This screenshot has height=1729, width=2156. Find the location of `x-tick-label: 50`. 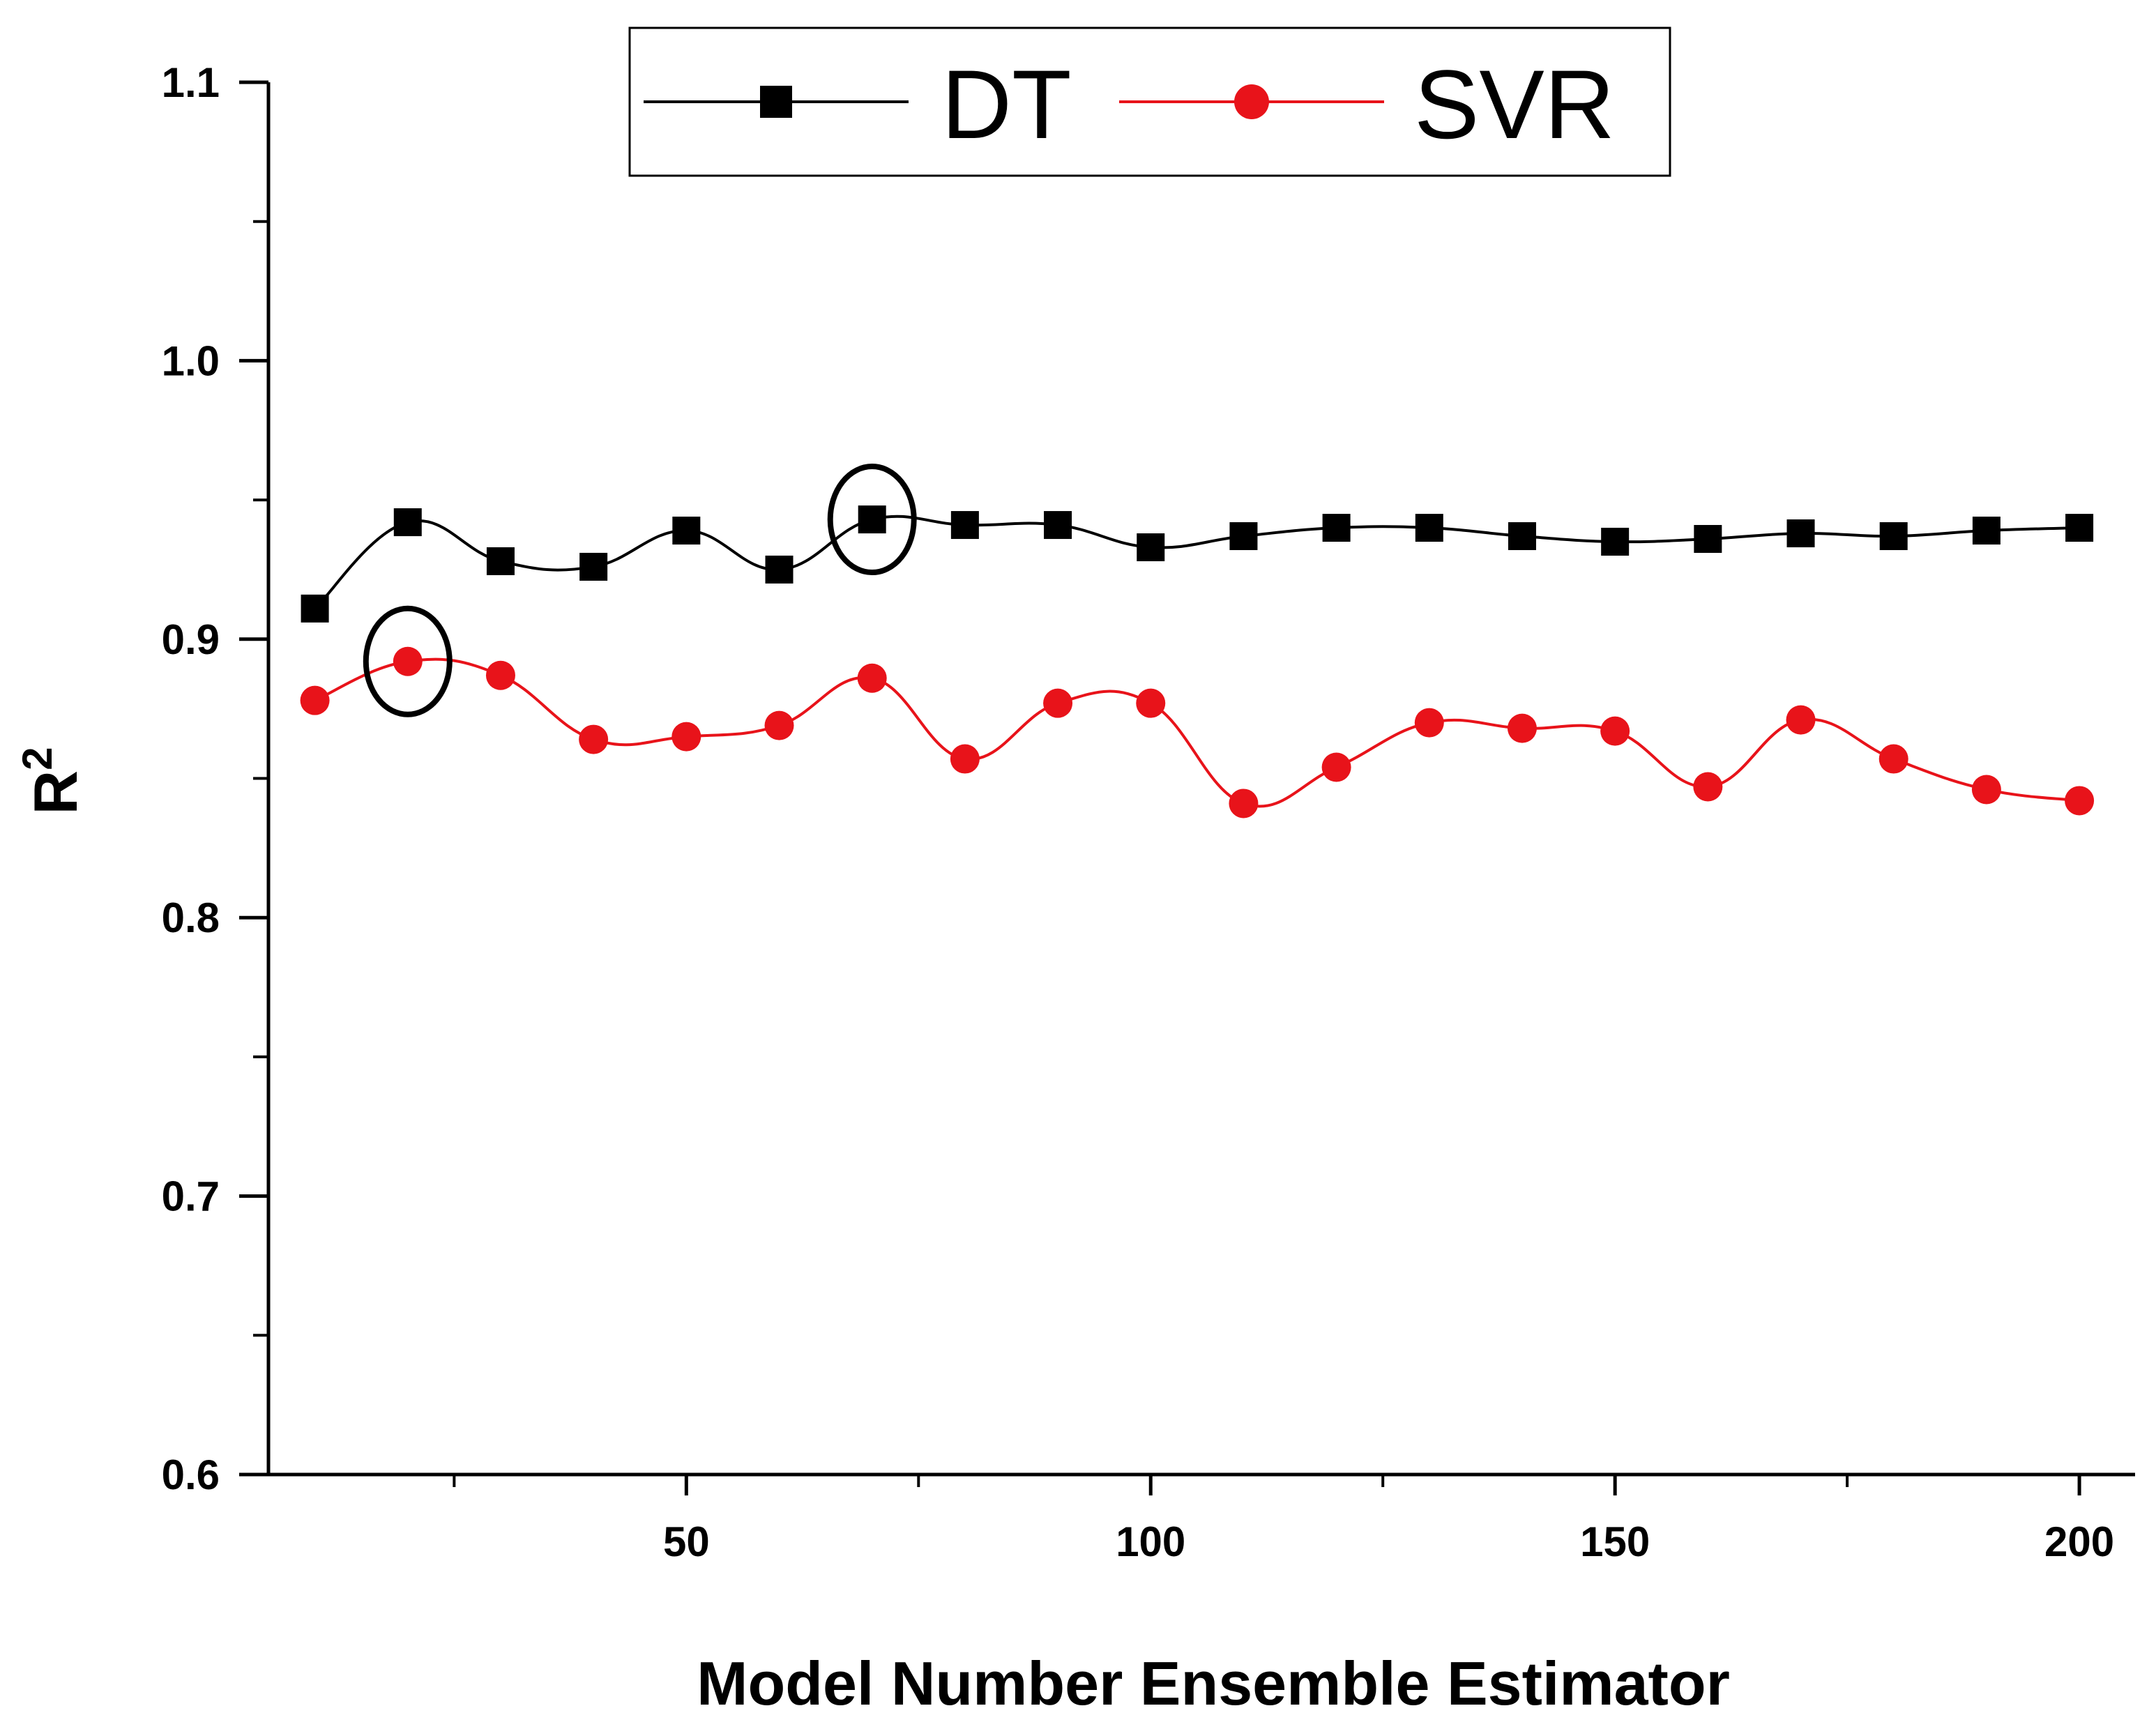

x-tick-label: 50 is located at coordinates (686, 1541).